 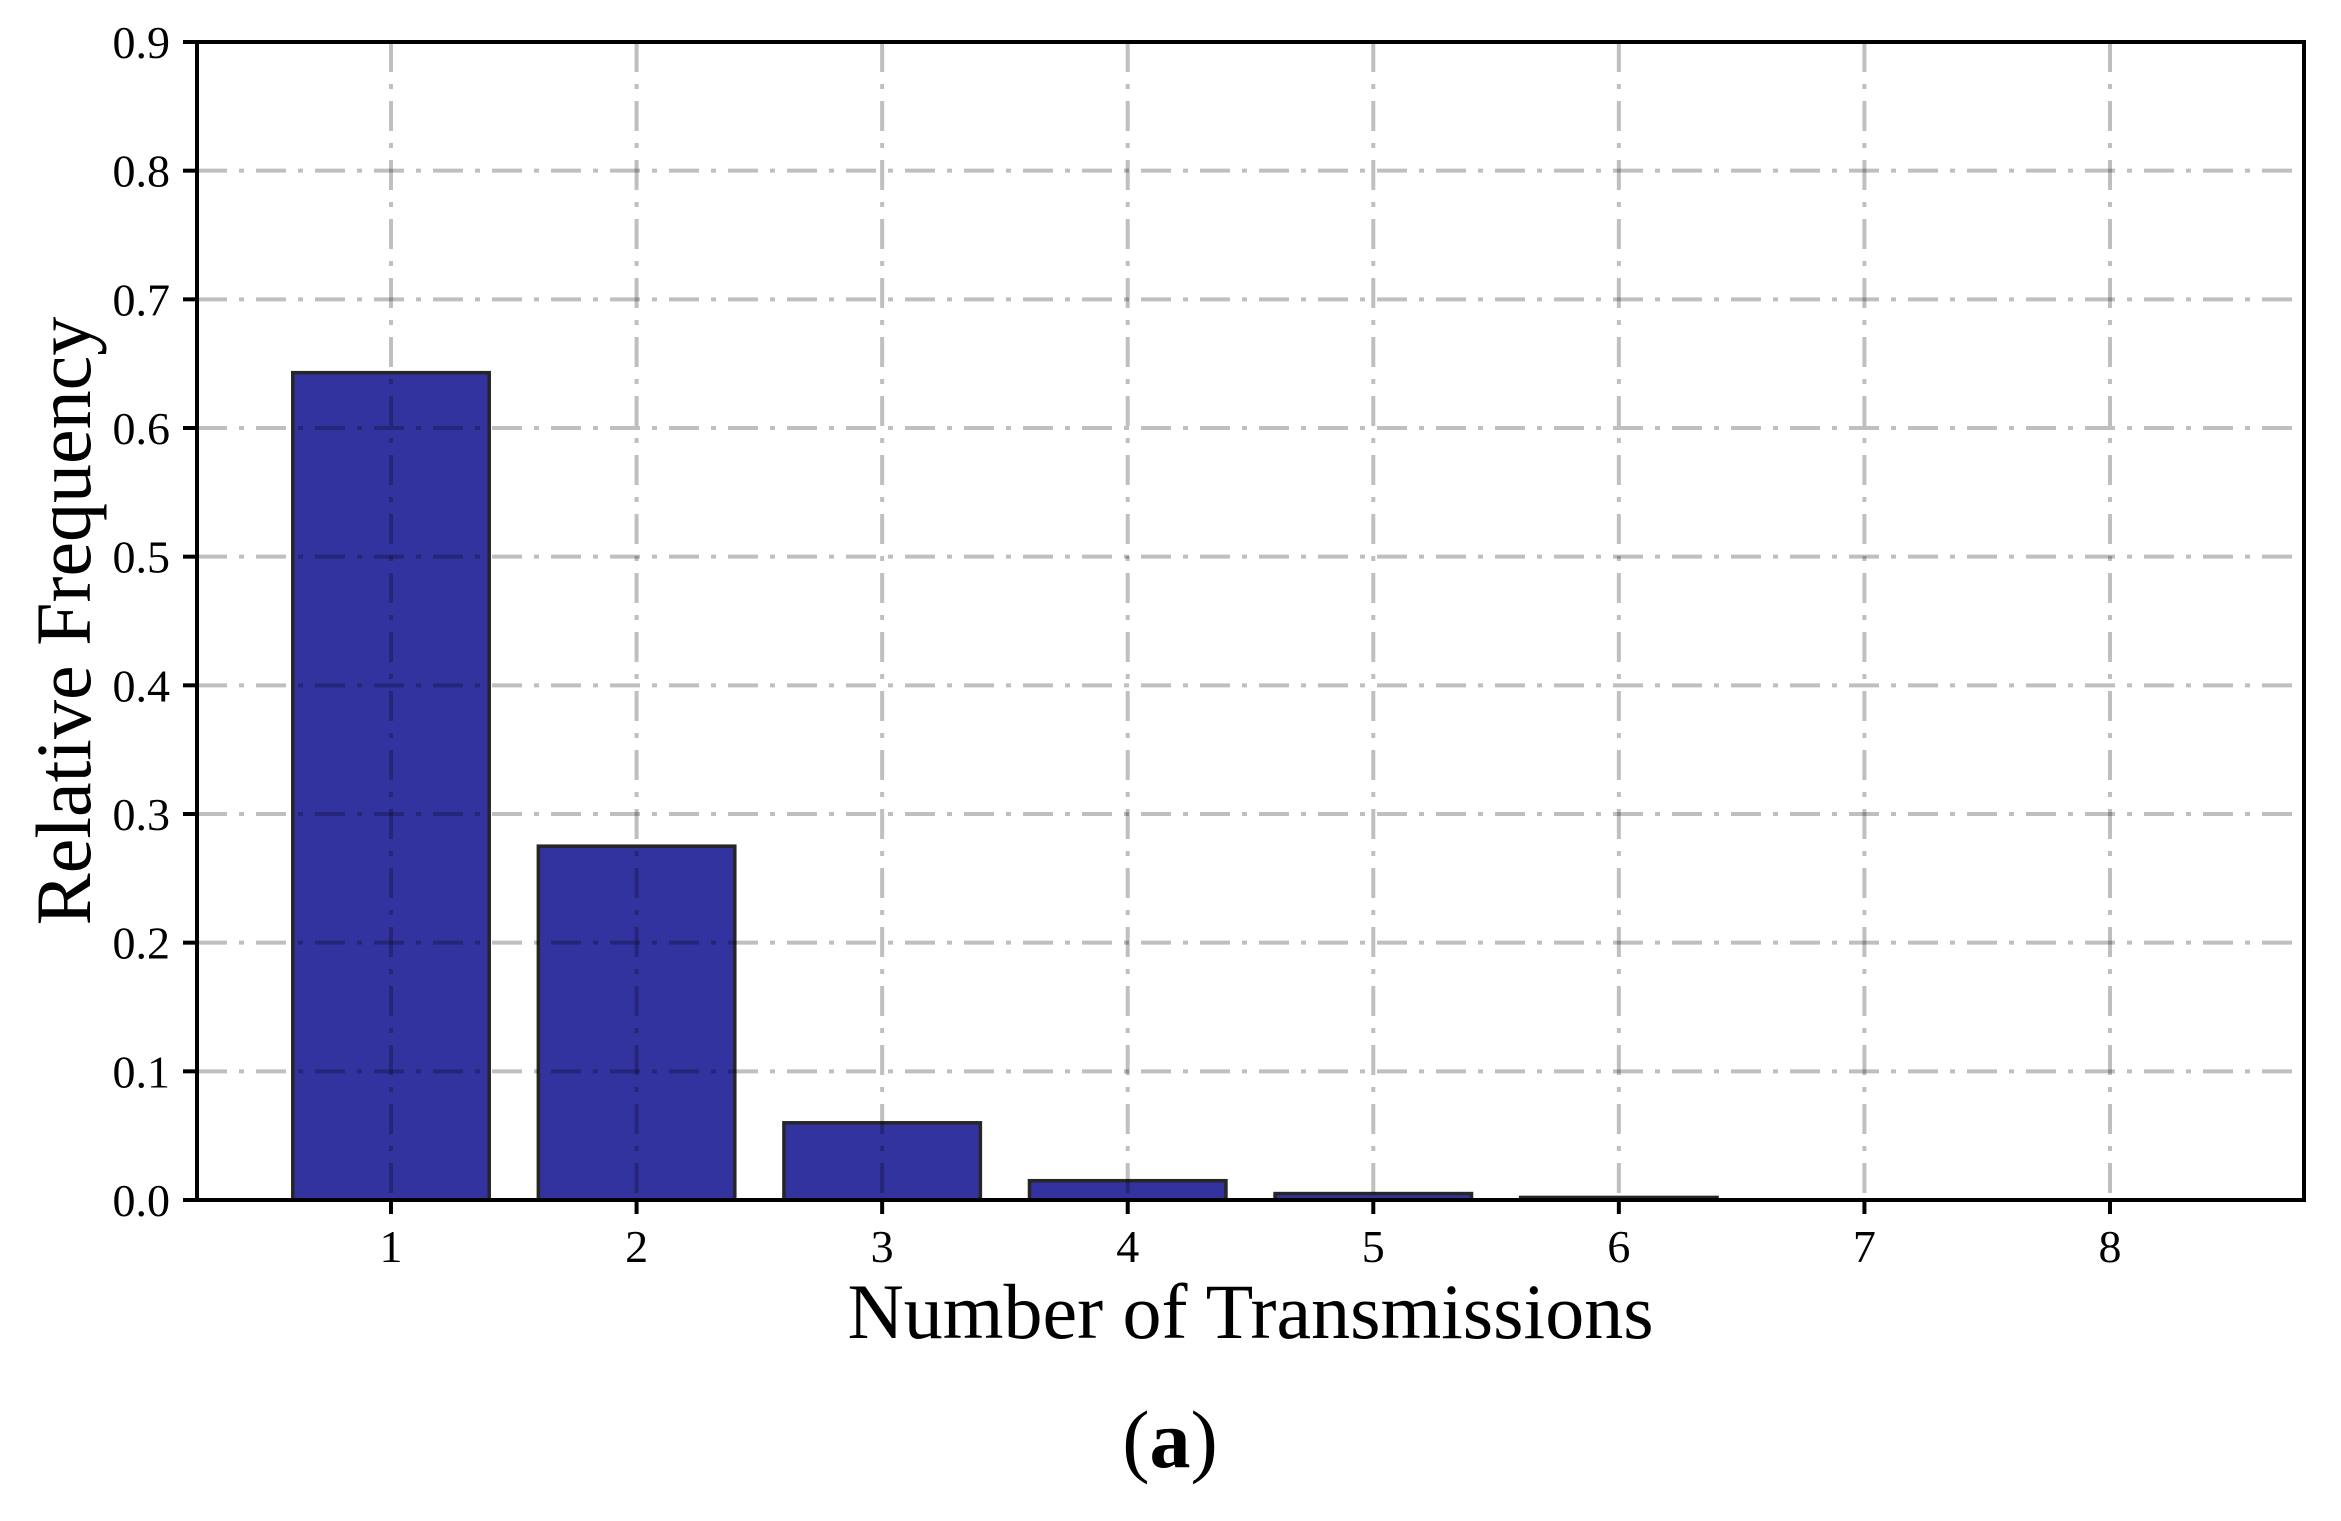 What do you see at coordinates (882, 1246) in the screenshot?
I see `x-tick-label: 3` at bounding box center [882, 1246].